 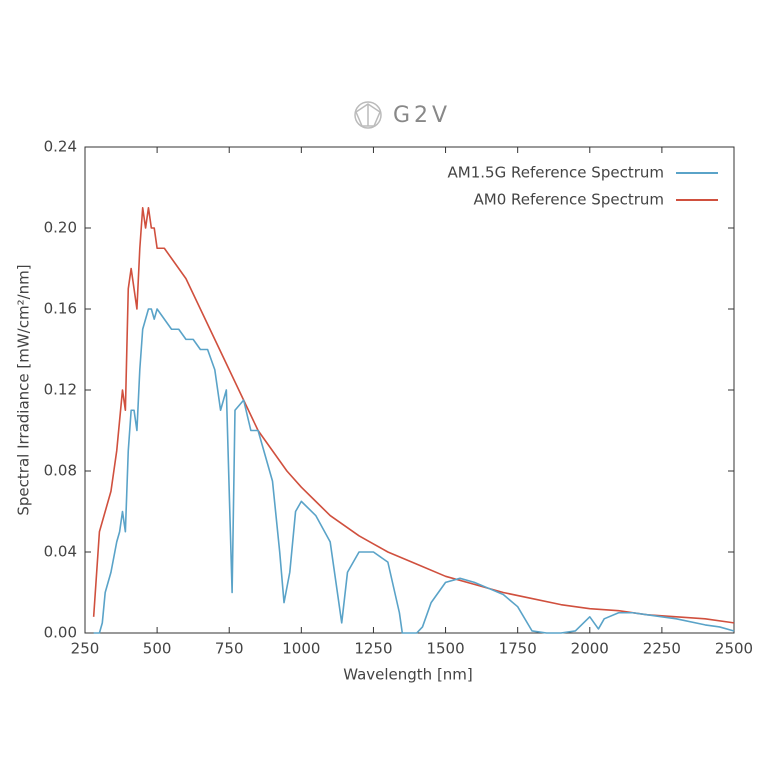 I want to click on x-tick-label: 2250, so click(x=662, y=649).